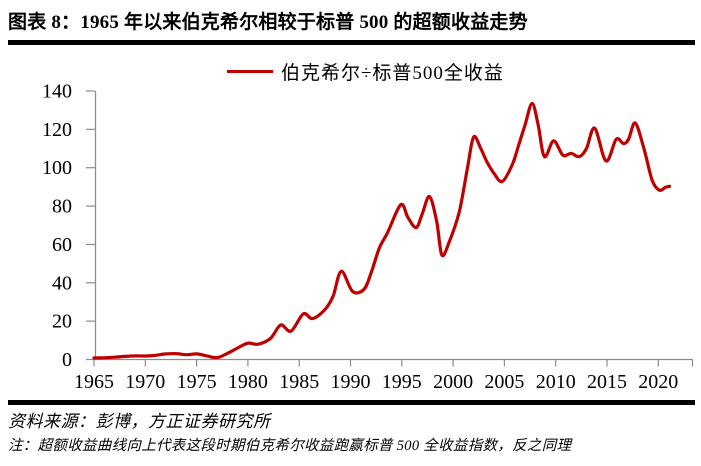  What do you see at coordinates (248, 382) in the screenshot?
I see `x-tick-label: 1980` at bounding box center [248, 382].